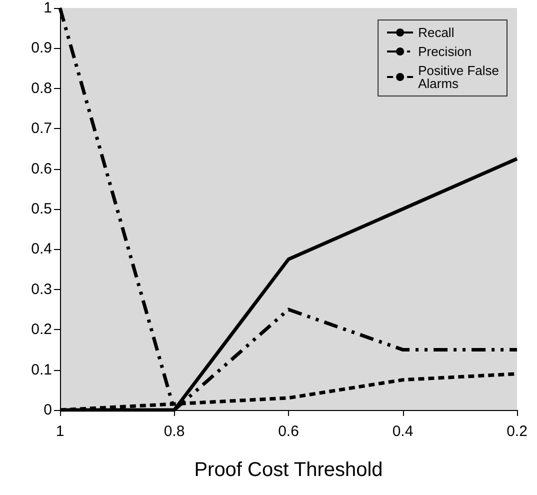 This screenshot has width=537, height=495. I want to click on y-tick-label: 0.9, so click(41, 48).